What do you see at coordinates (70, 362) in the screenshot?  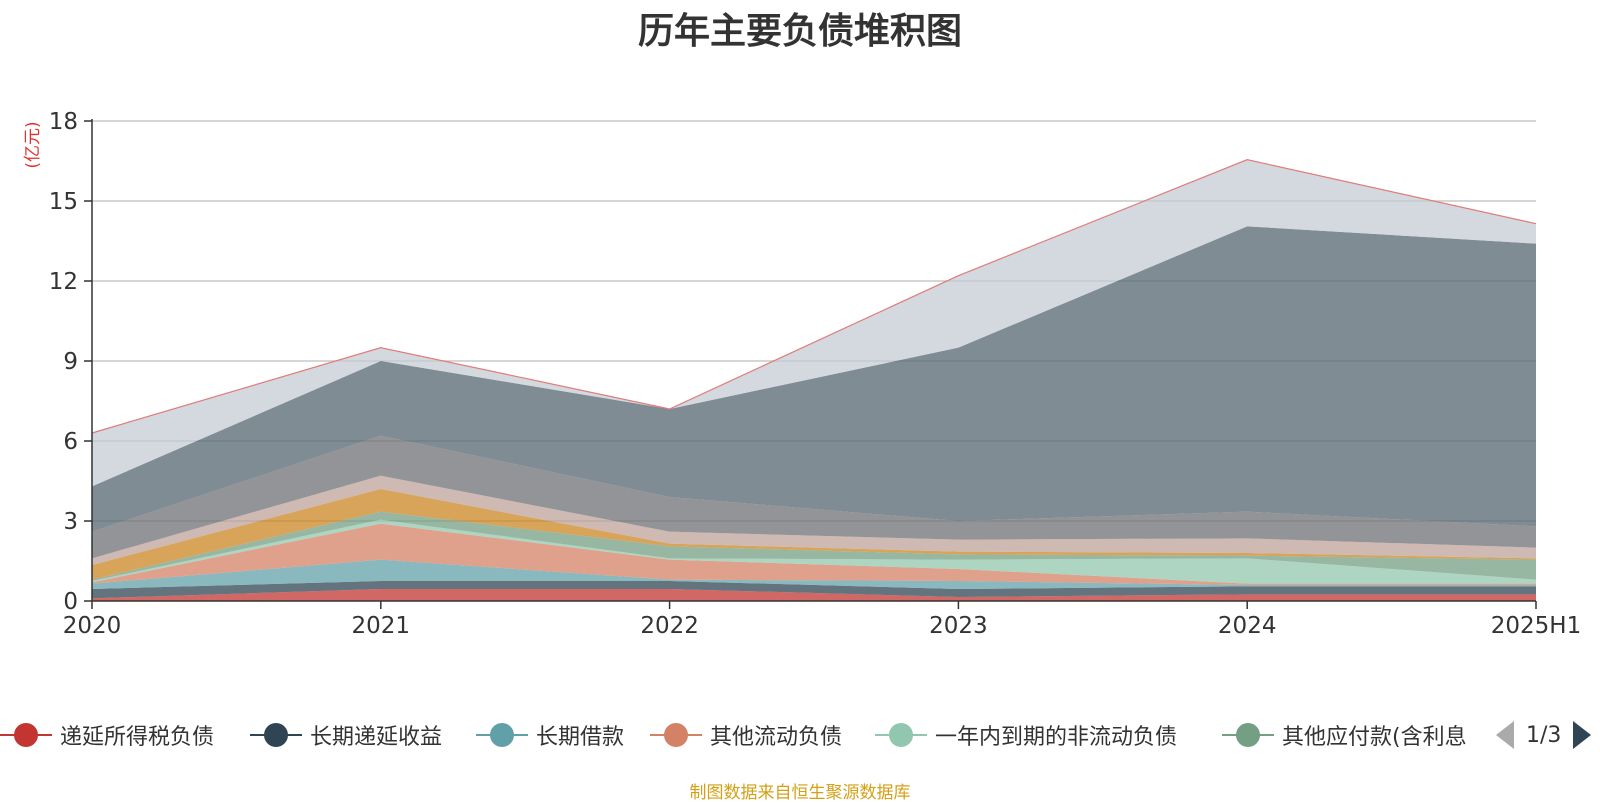 I see `y-tick-label: 9` at bounding box center [70, 362].